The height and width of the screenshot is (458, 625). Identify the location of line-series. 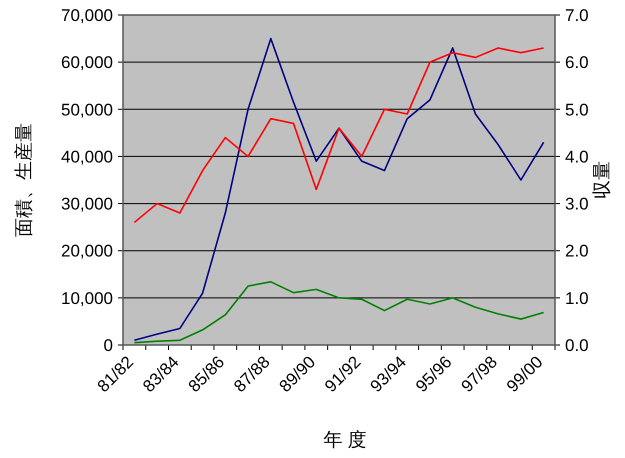
(339, 312).